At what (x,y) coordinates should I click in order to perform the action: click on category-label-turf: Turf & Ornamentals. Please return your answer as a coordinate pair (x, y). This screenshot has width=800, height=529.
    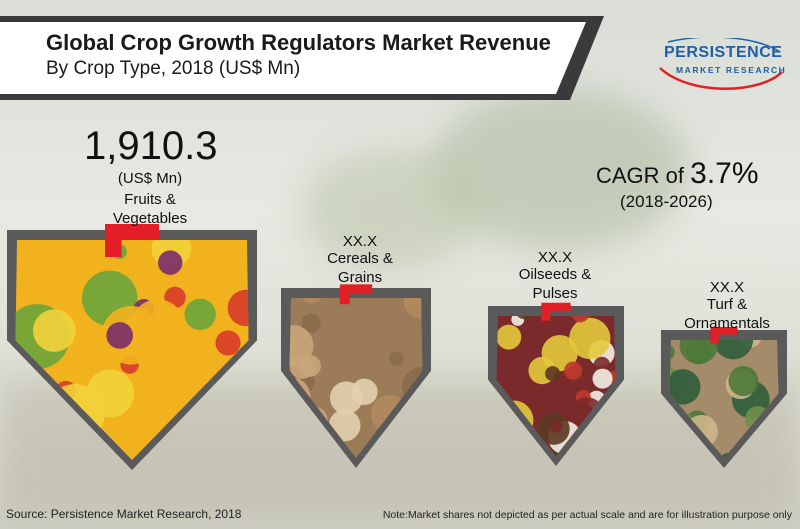
    Looking at the image, I should click on (727, 314).